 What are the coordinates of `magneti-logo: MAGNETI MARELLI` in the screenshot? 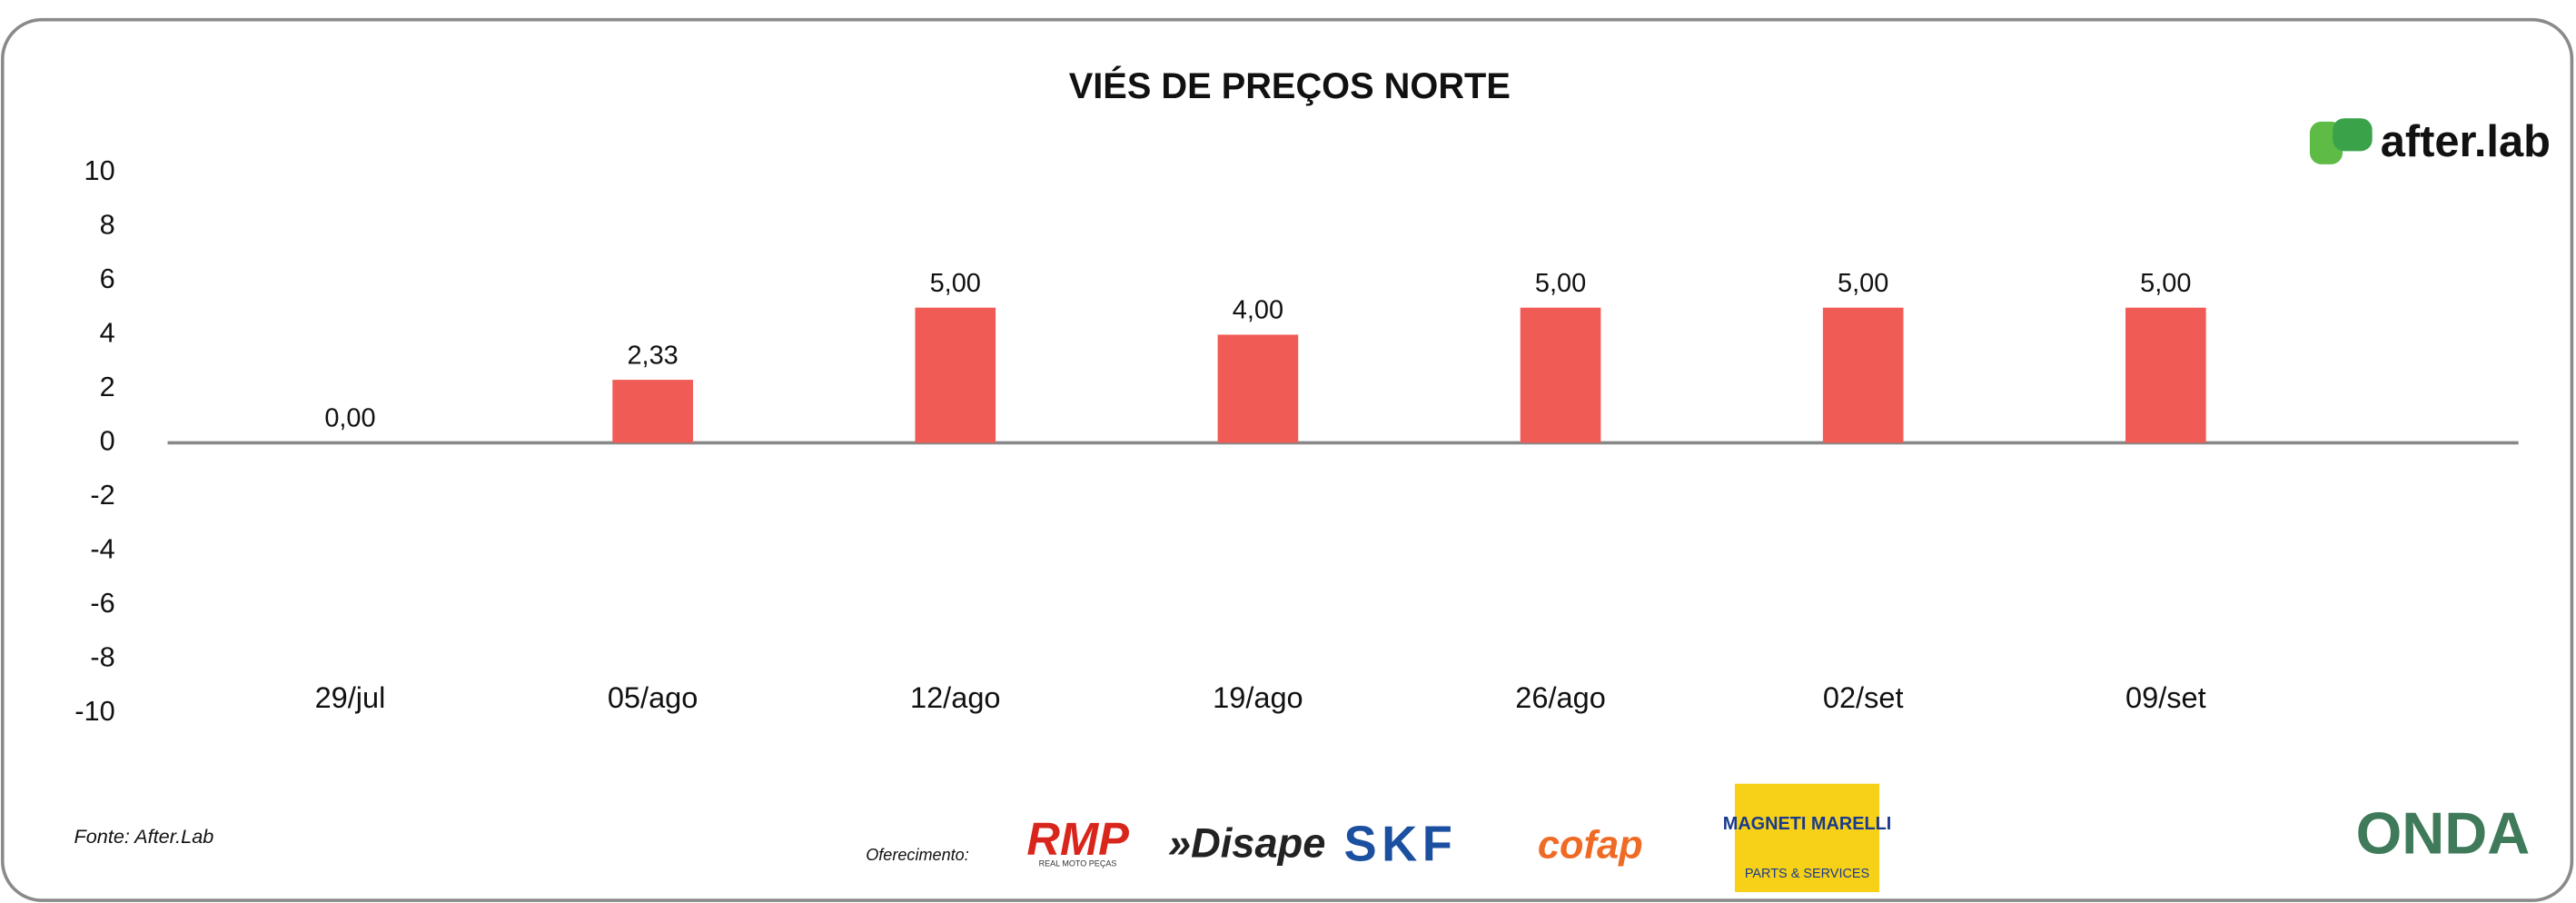 It's located at (1807, 824).